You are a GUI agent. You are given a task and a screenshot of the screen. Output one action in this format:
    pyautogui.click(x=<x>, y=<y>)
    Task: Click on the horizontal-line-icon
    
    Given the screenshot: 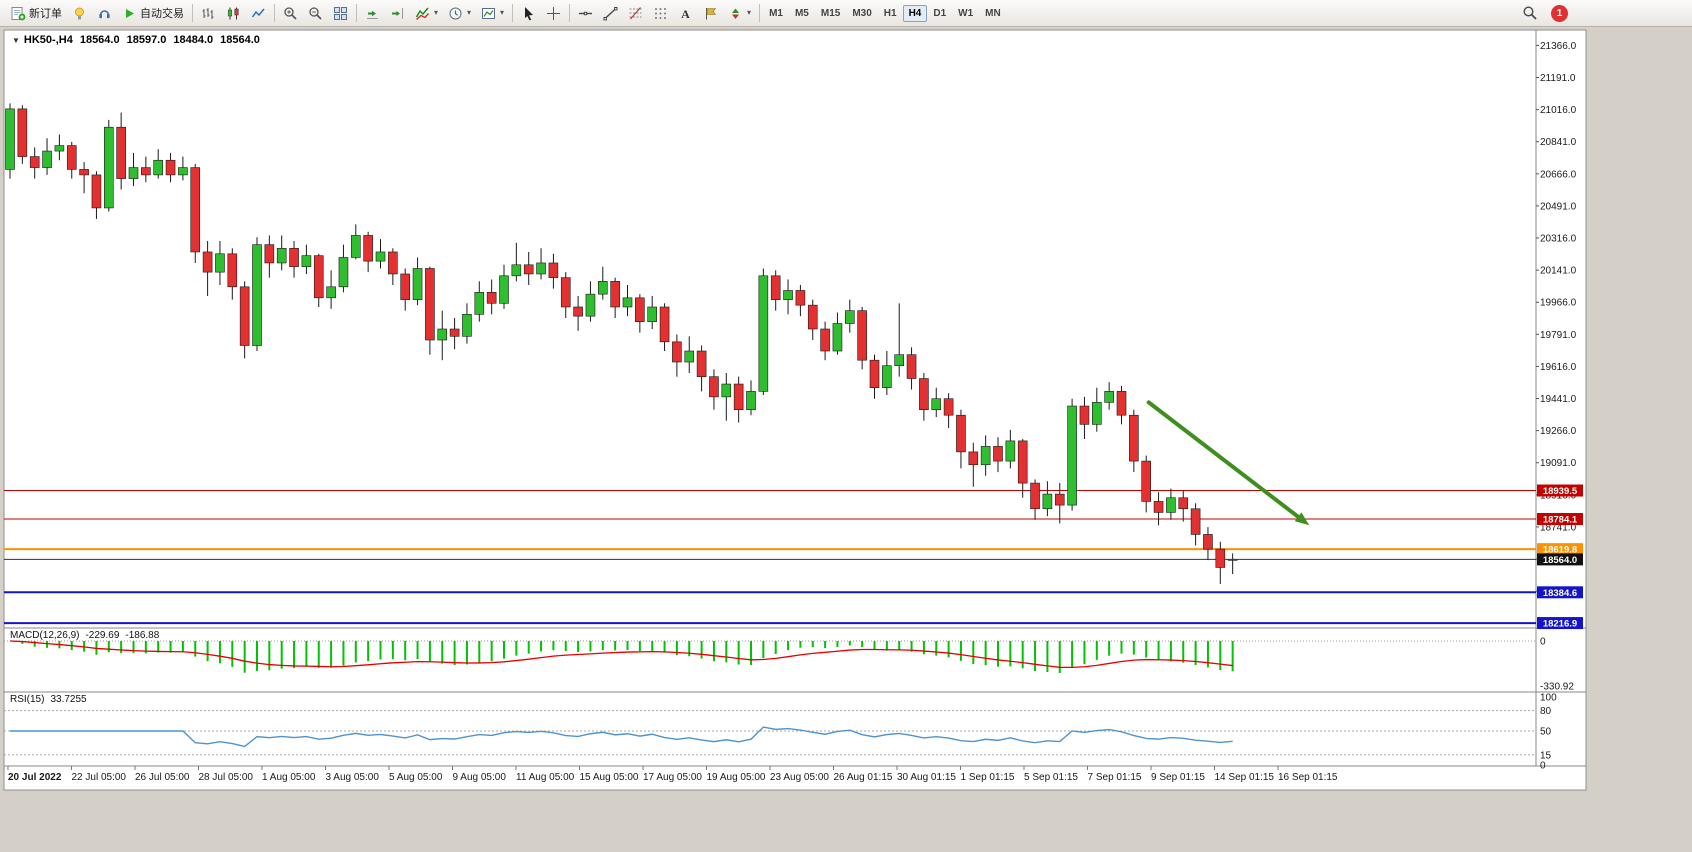 What is the action you would take?
    pyautogui.click(x=585, y=13)
    